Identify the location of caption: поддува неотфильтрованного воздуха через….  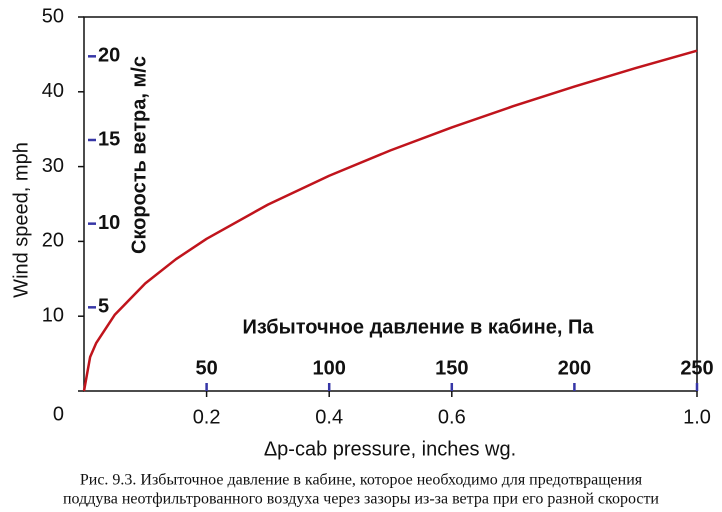
(361, 499).